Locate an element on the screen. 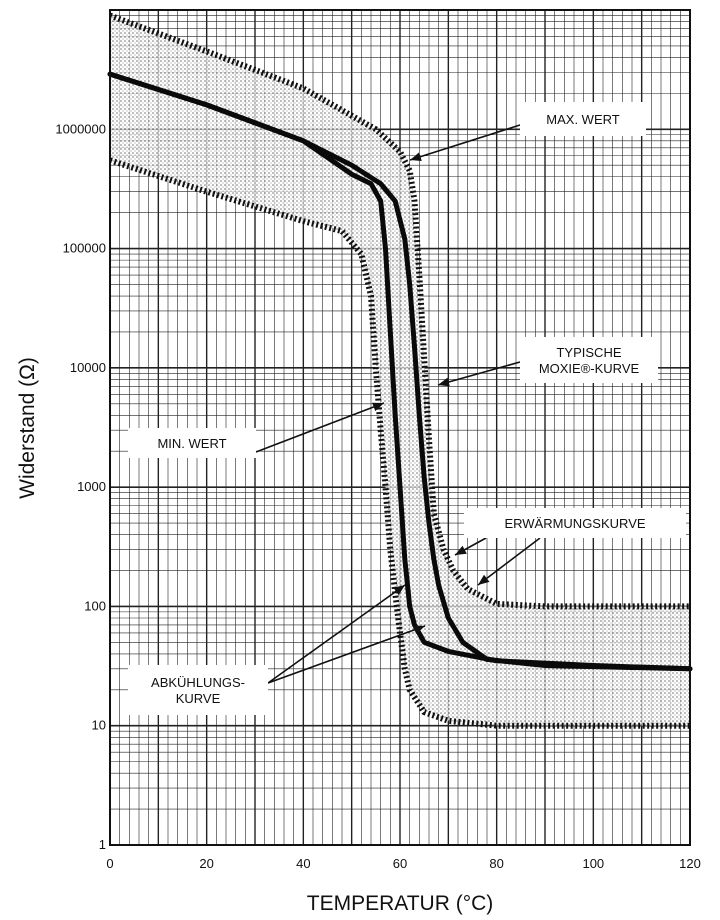  x-tick-label: 60 is located at coordinates (400, 863).